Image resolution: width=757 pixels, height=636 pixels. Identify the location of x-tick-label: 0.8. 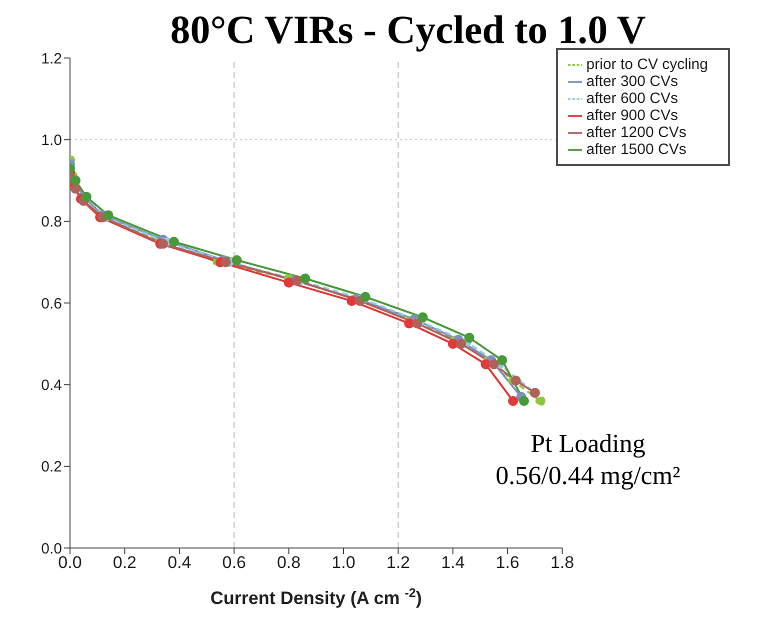
(288, 562).